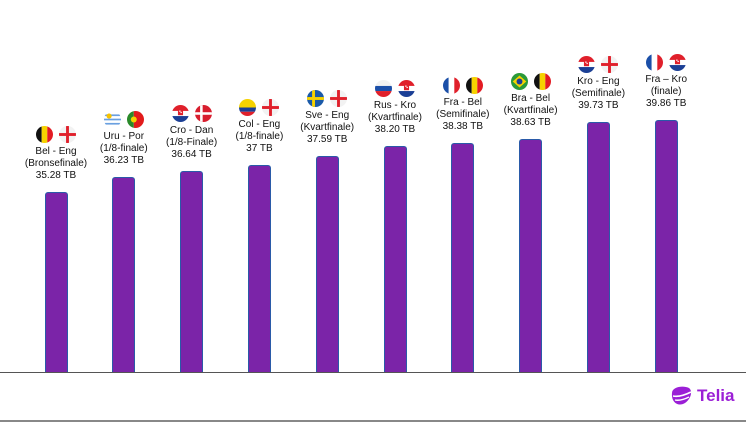 This screenshot has width=746, height=422. Describe the element at coordinates (327, 115) in the screenshot. I see `match-text: Sve - Eng` at that location.